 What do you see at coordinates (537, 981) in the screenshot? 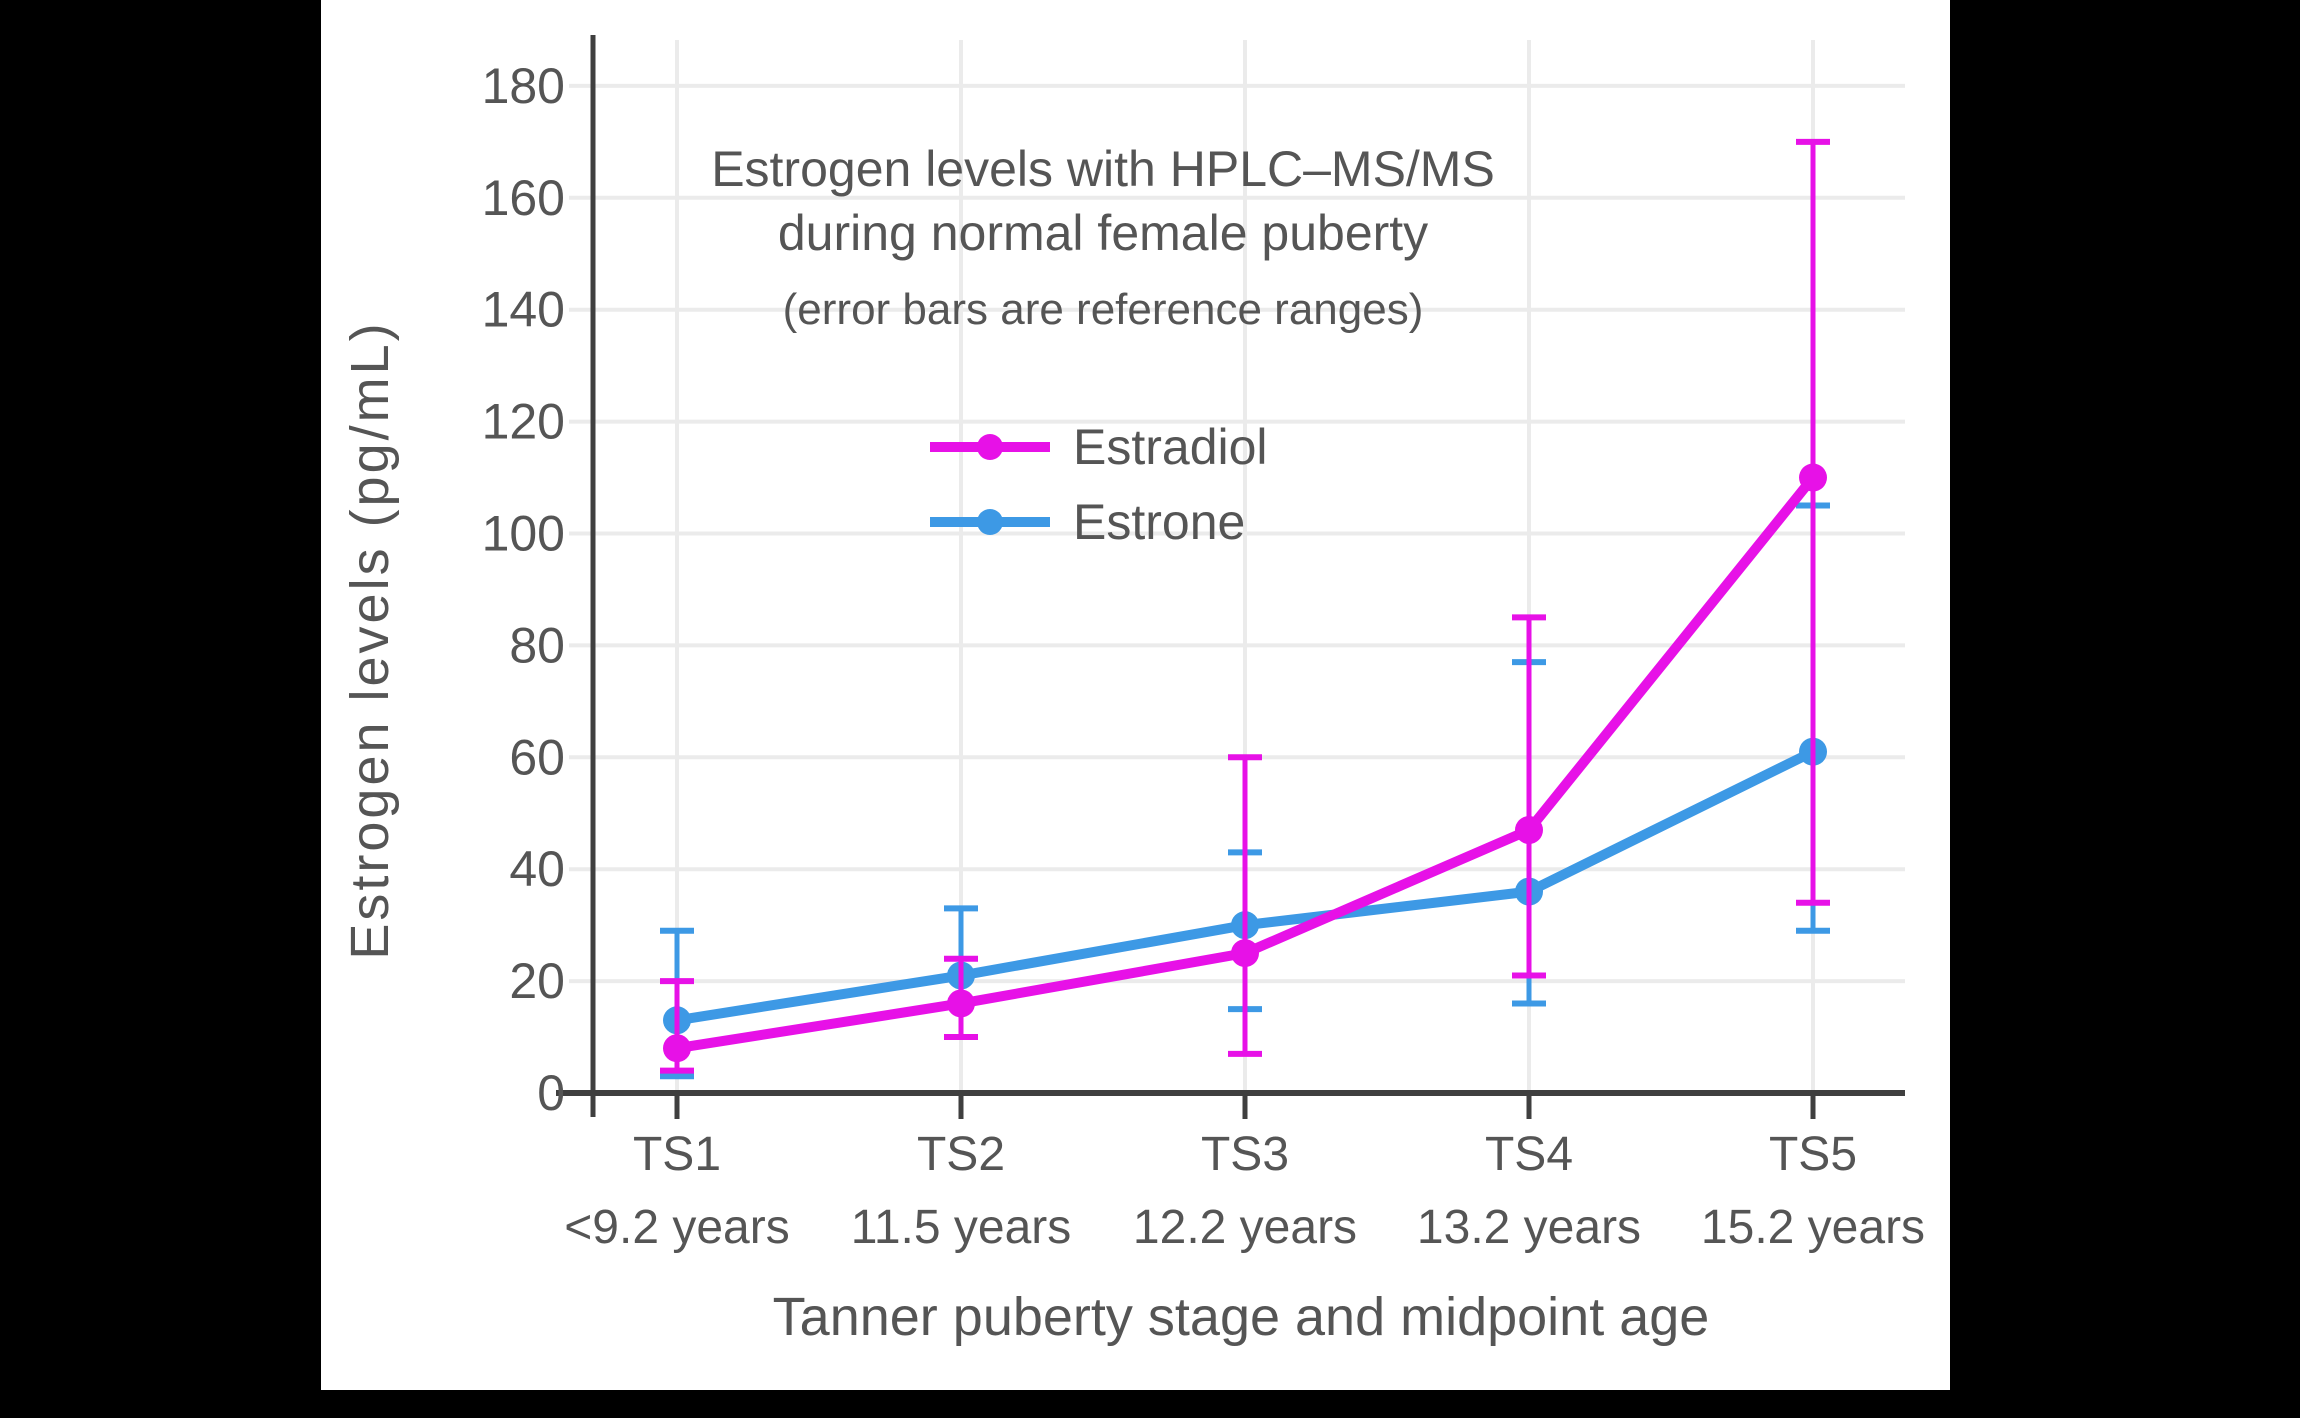
I see `y-tick-label: 20` at bounding box center [537, 981].